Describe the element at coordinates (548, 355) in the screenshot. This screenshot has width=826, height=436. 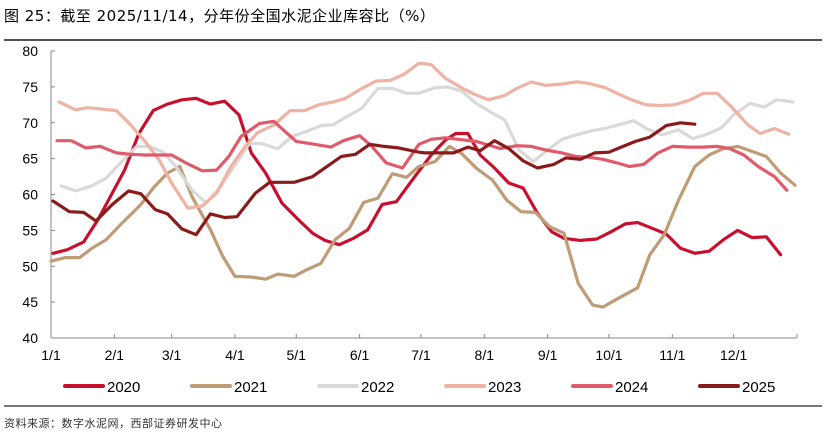
I see `x-tick-label: 9/1` at that location.